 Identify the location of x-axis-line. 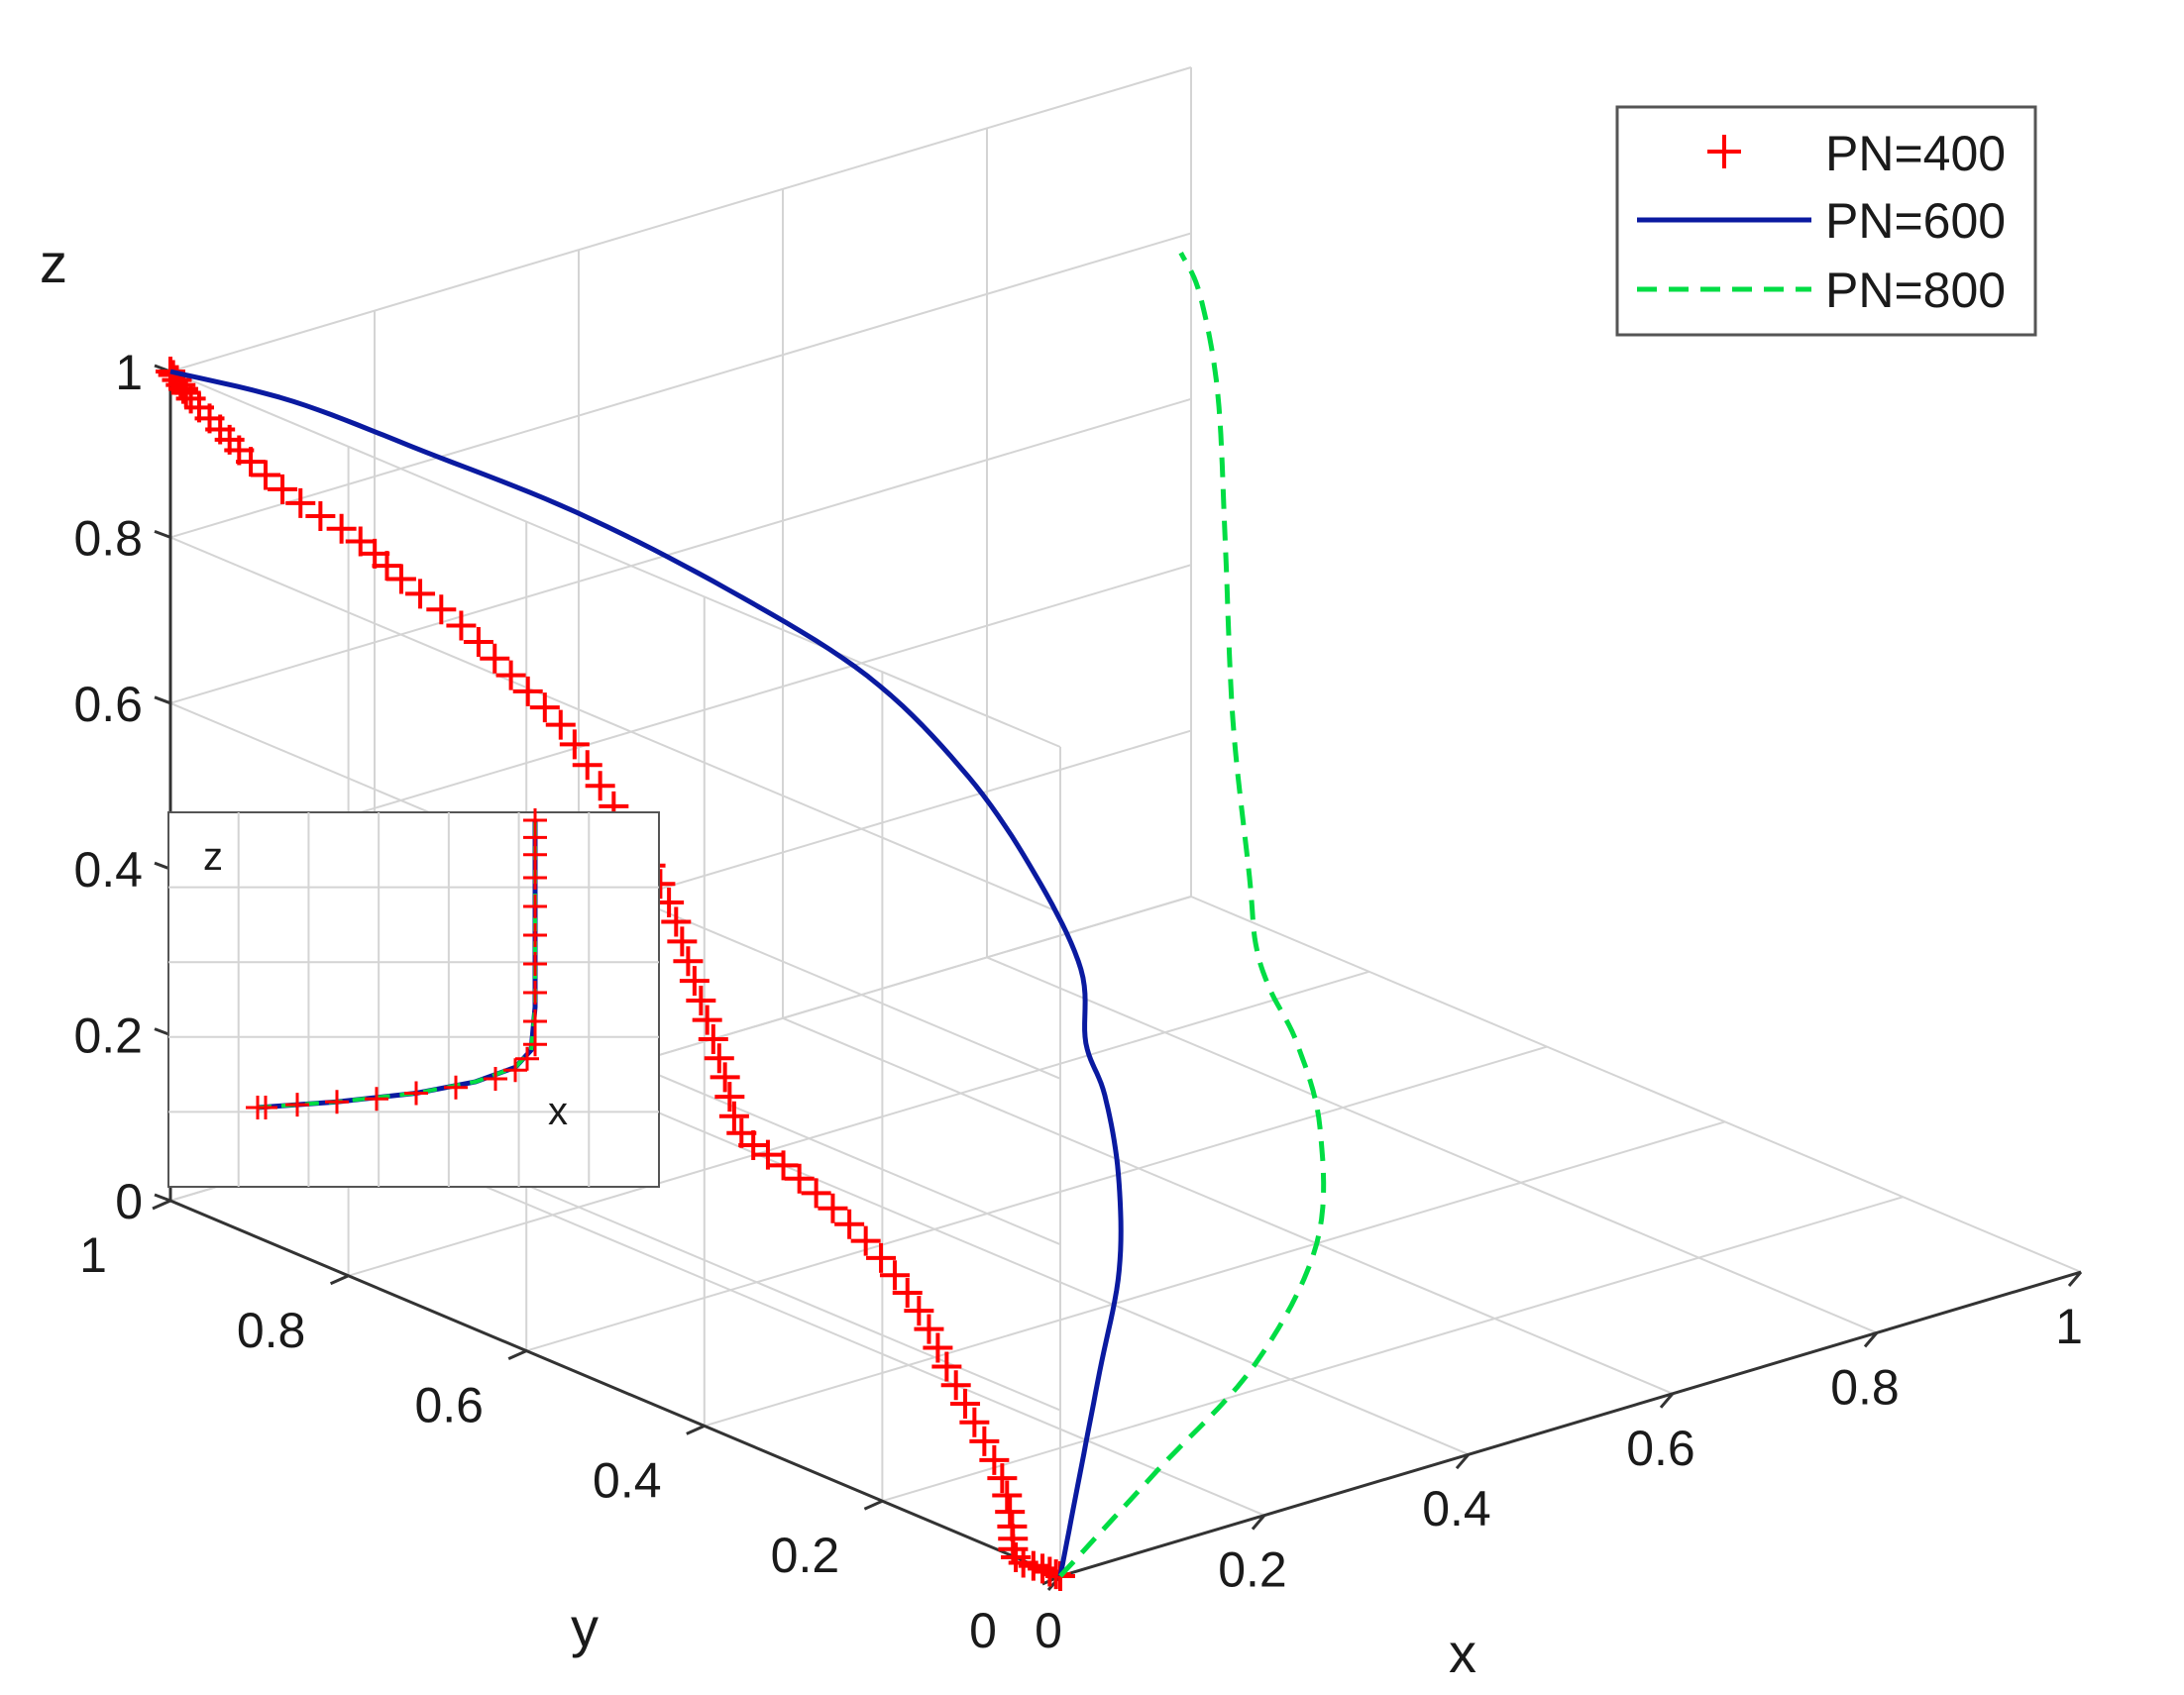
(1570, 1424).